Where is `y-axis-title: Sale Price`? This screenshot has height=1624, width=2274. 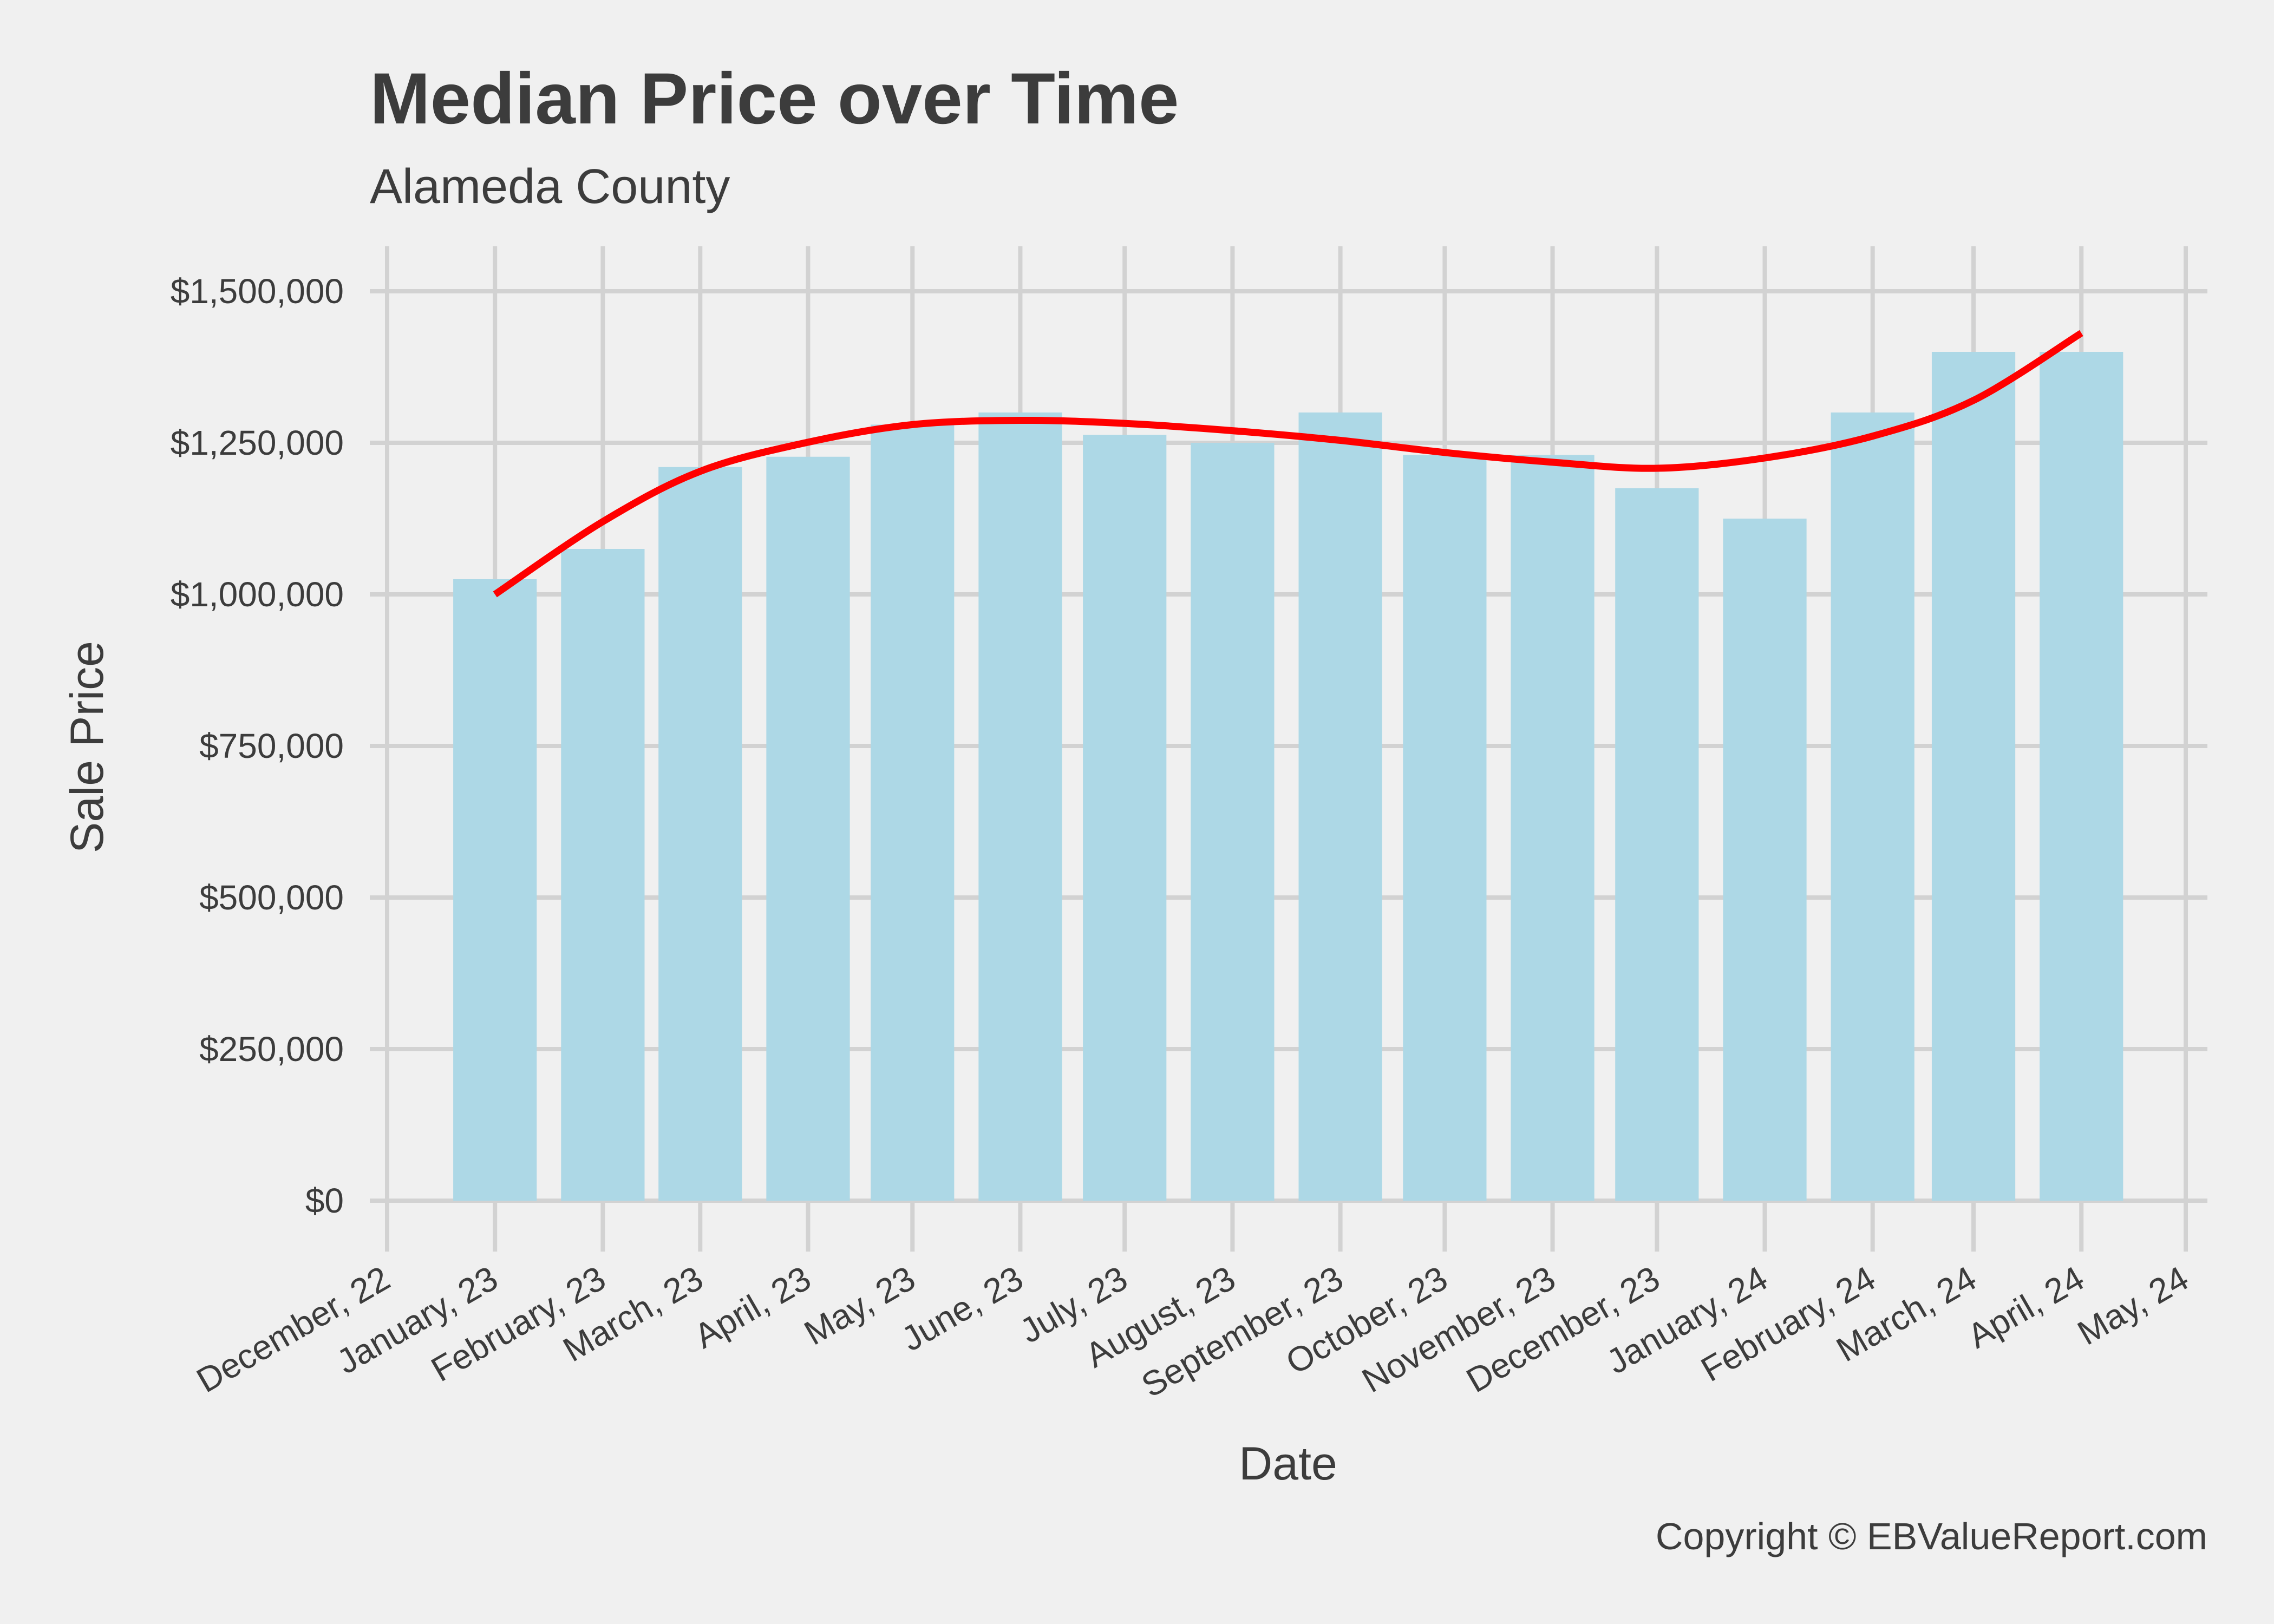
y-axis-title: Sale Price is located at coordinates (87, 747).